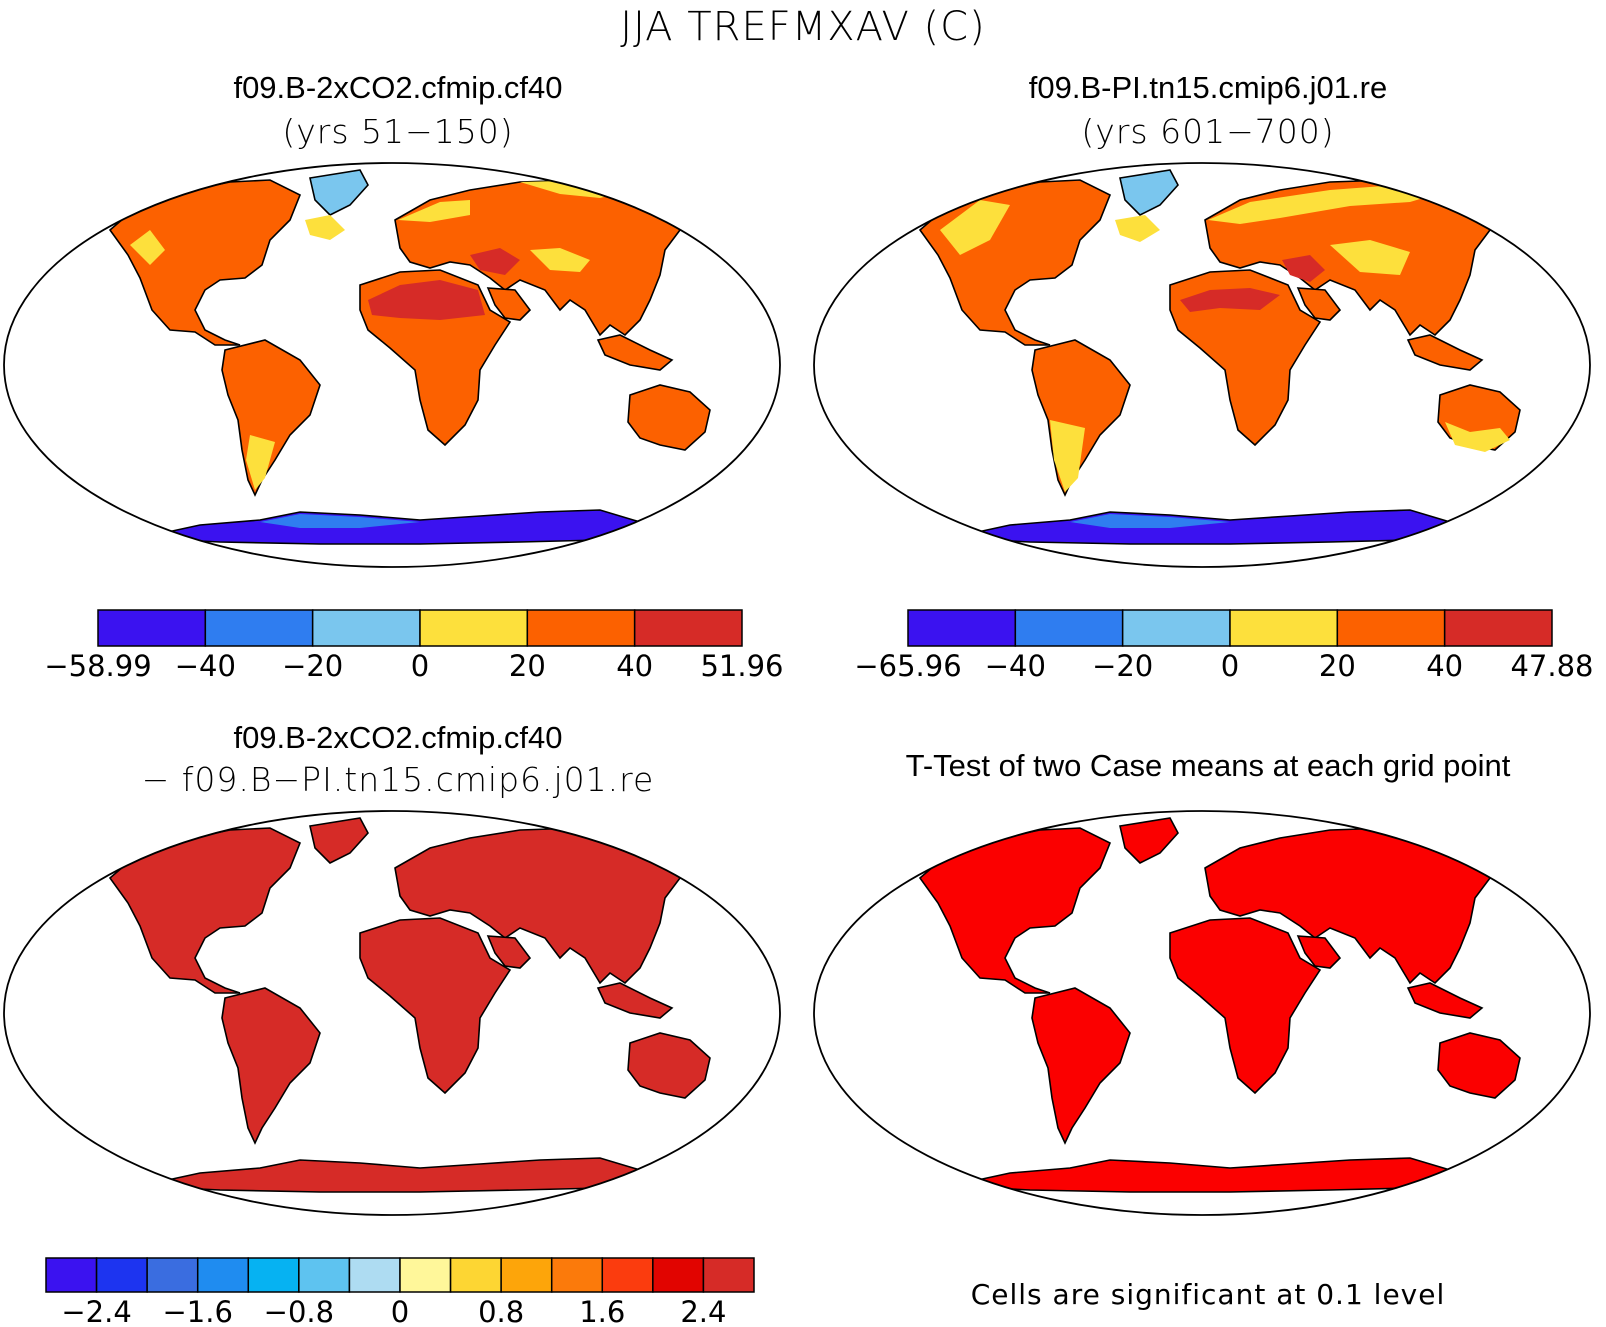  I want to click on colorbar-label-6: 2.4, so click(703, 1311).